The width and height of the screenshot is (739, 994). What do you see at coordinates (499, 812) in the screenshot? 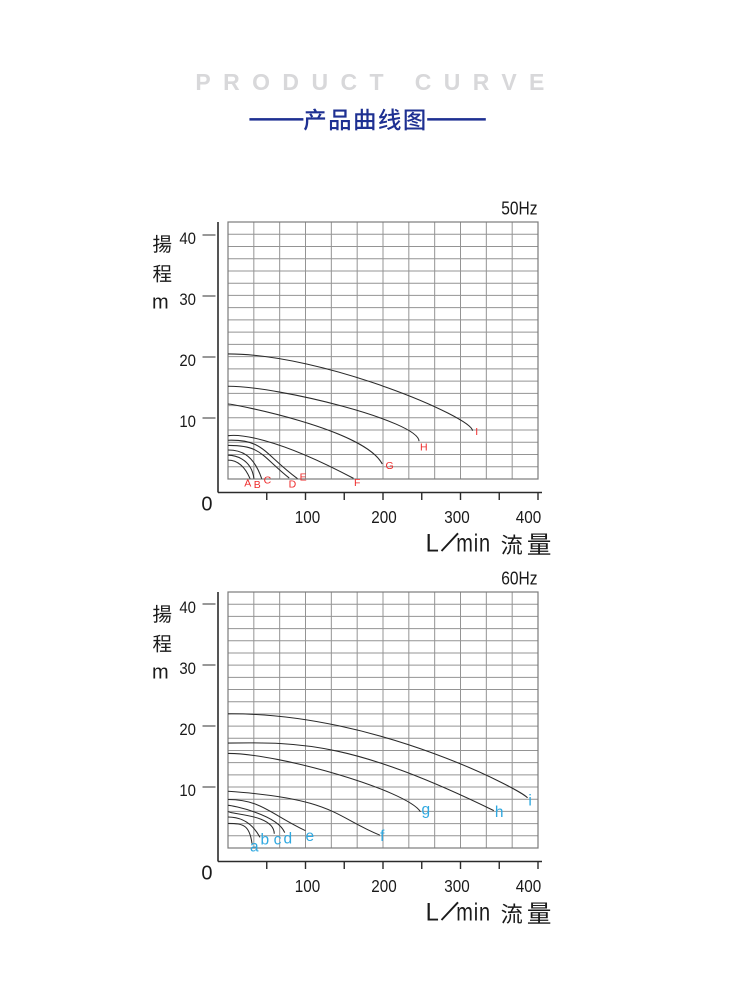
I see `svg-text: h` at bounding box center [499, 812].